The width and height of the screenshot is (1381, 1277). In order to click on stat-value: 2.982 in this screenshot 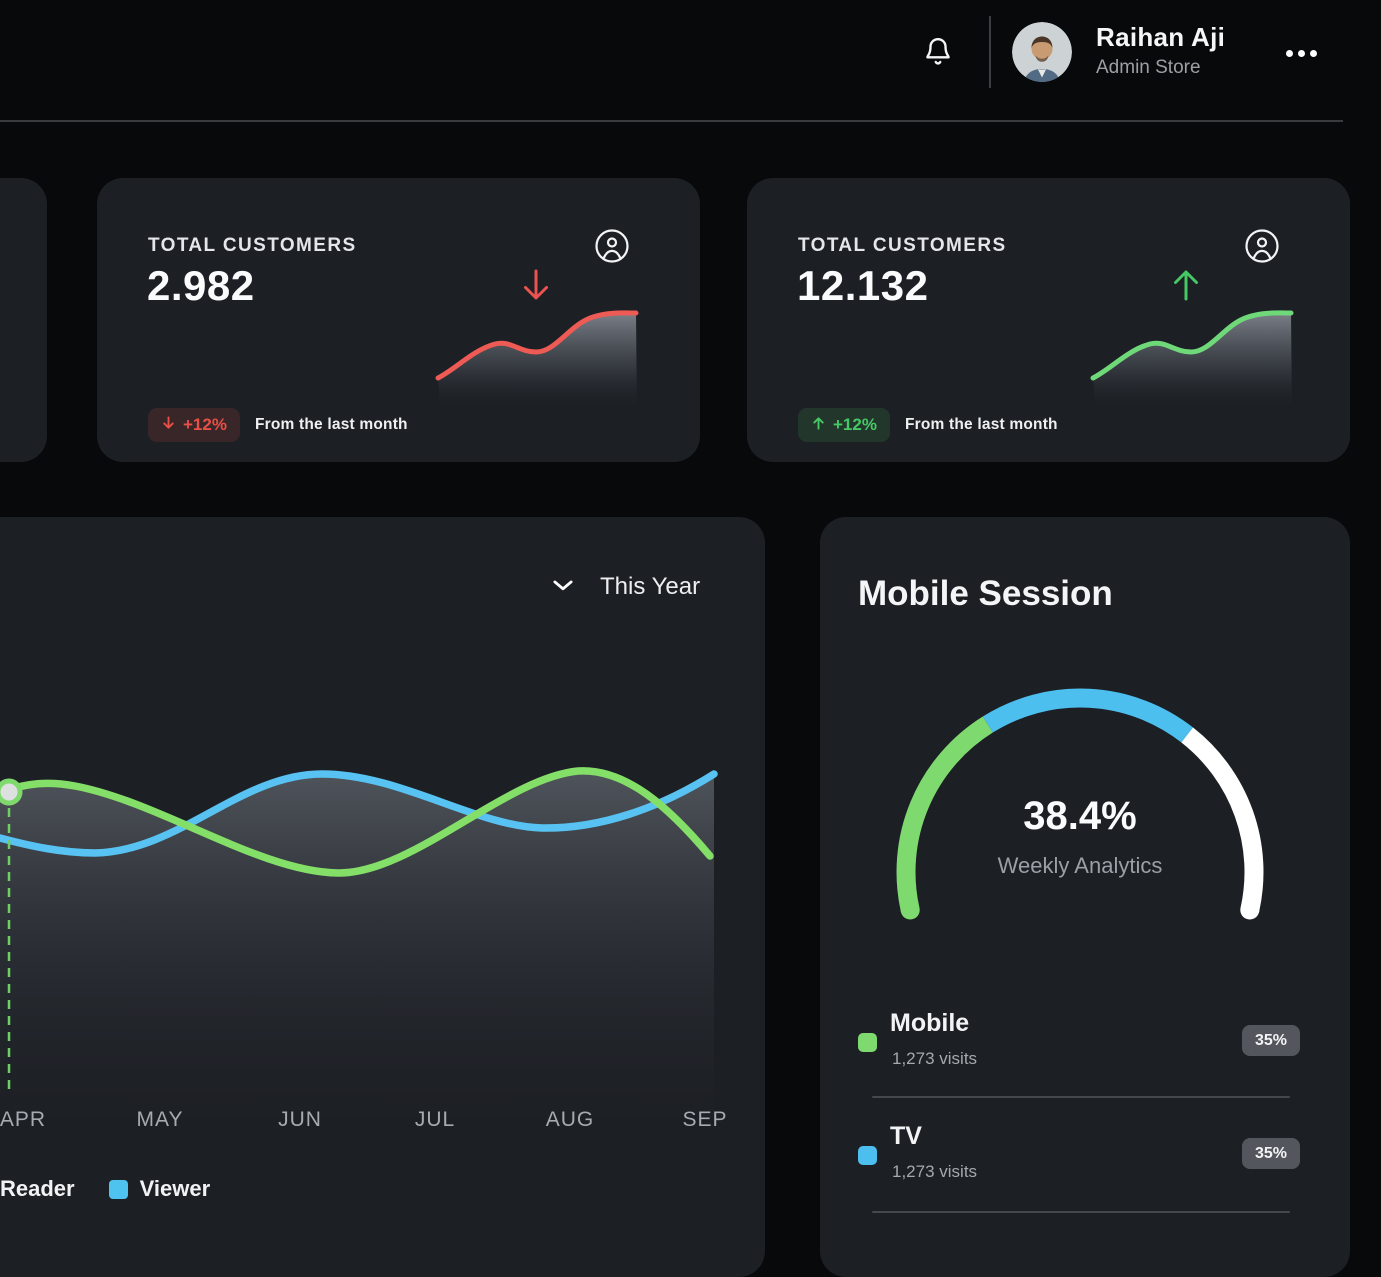, I will do `click(201, 285)`.